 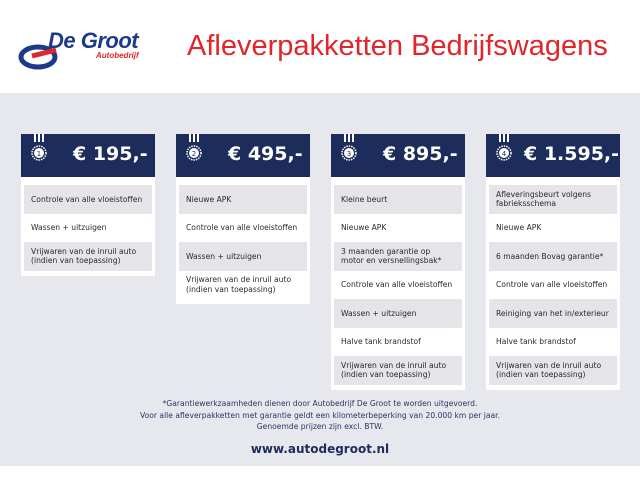 What do you see at coordinates (349, 154) in the screenshot?
I see `medal-number: 3` at bounding box center [349, 154].